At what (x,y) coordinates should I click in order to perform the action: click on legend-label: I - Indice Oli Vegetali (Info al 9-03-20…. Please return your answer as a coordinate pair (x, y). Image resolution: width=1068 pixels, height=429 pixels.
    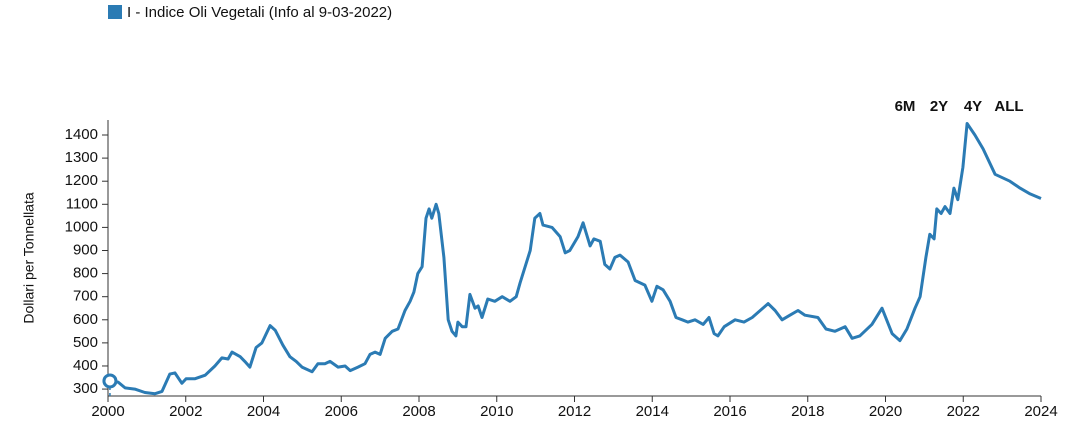
    Looking at the image, I should click on (259, 12).